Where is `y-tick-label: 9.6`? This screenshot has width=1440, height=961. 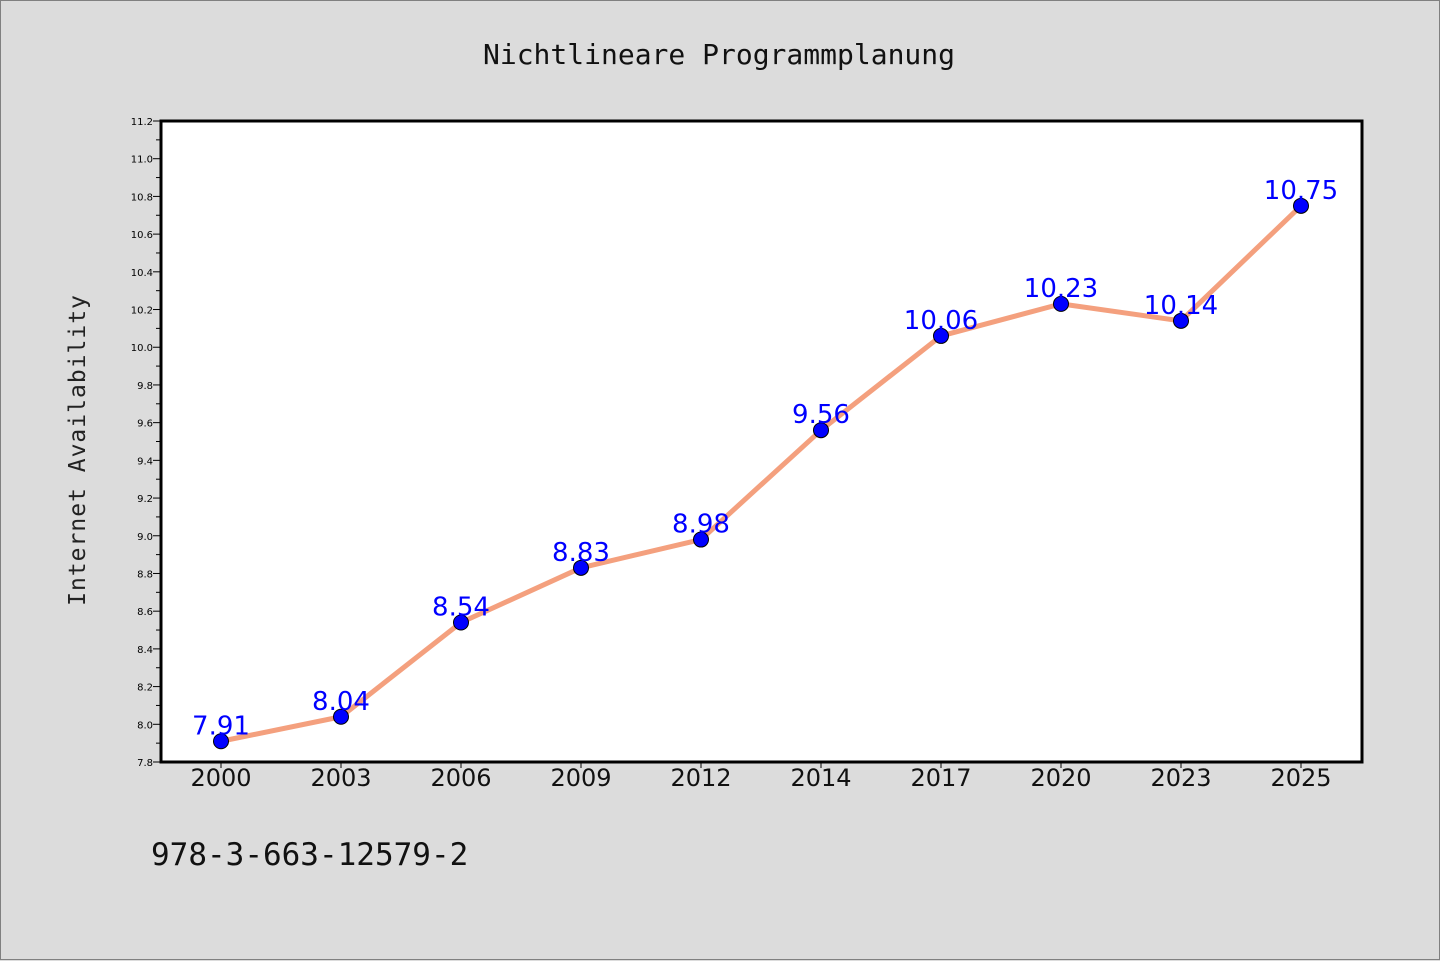 y-tick-label: 9.6 is located at coordinates (145, 424).